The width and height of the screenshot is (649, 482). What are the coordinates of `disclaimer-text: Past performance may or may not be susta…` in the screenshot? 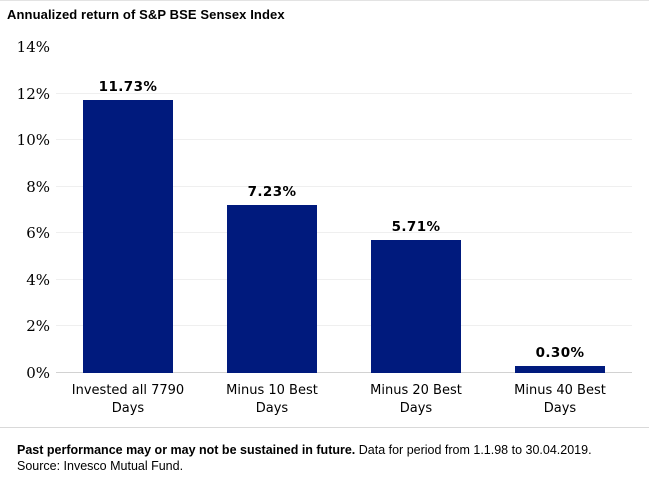 It's located at (304, 450).